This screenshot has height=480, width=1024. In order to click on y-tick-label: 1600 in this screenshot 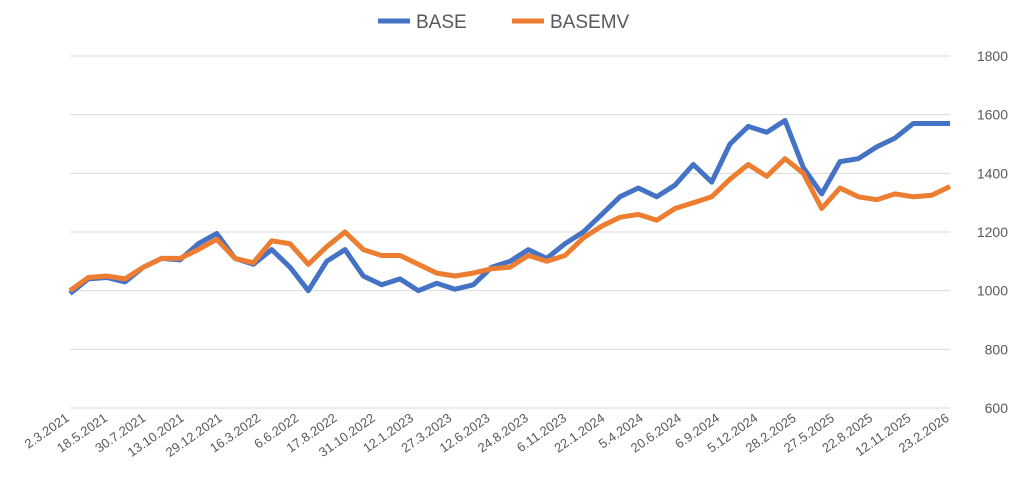, I will do `click(992, 115)`.